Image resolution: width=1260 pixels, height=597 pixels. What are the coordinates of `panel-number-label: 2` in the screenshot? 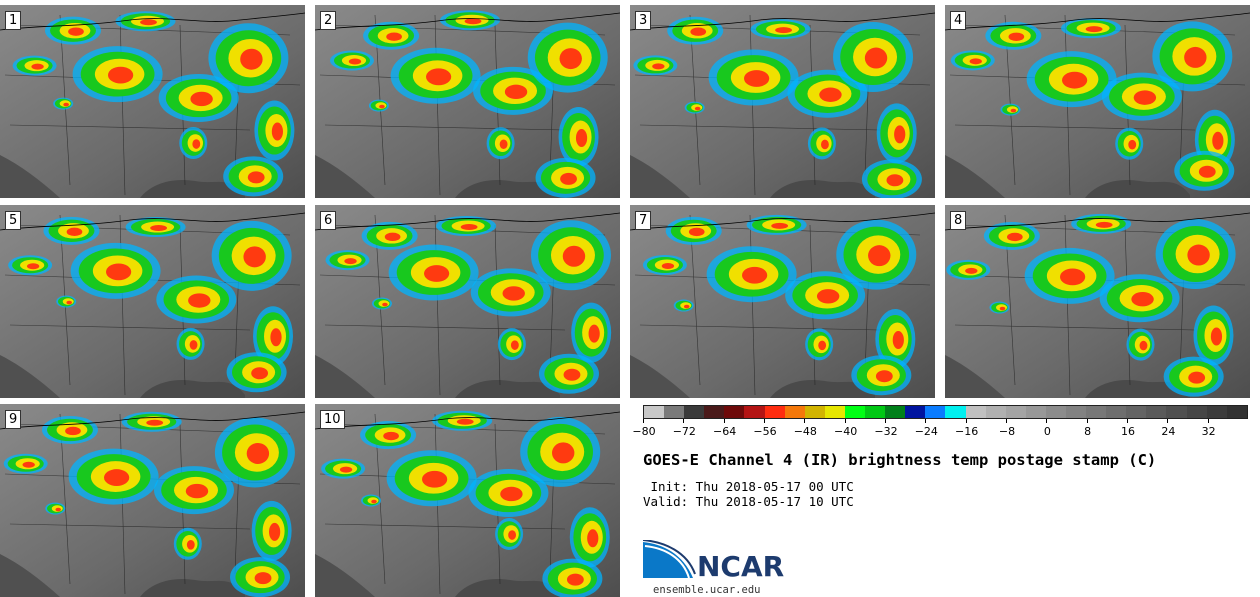 It's located at (328, 20).